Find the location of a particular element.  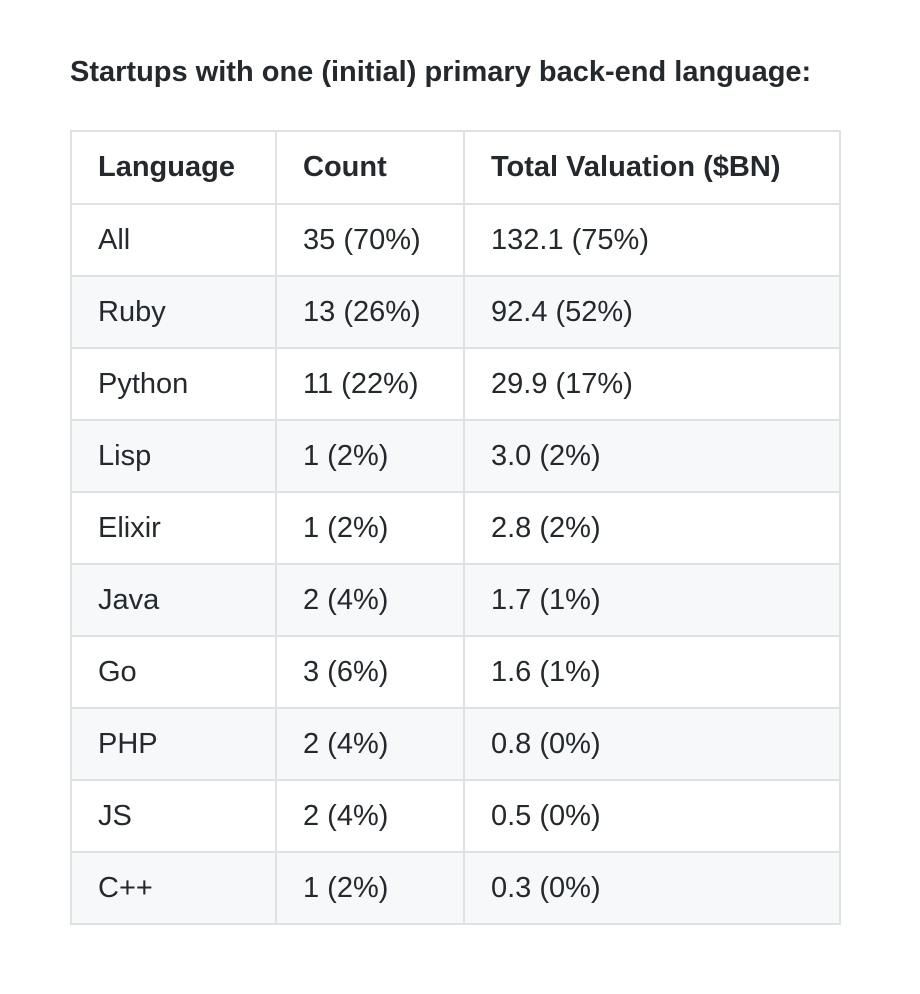

language-cell: C++ is located at coordinates (173, 888).